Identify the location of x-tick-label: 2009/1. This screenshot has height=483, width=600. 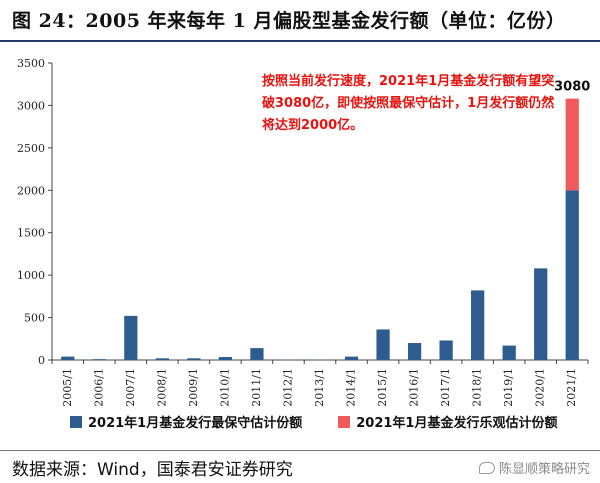
(193, 387).